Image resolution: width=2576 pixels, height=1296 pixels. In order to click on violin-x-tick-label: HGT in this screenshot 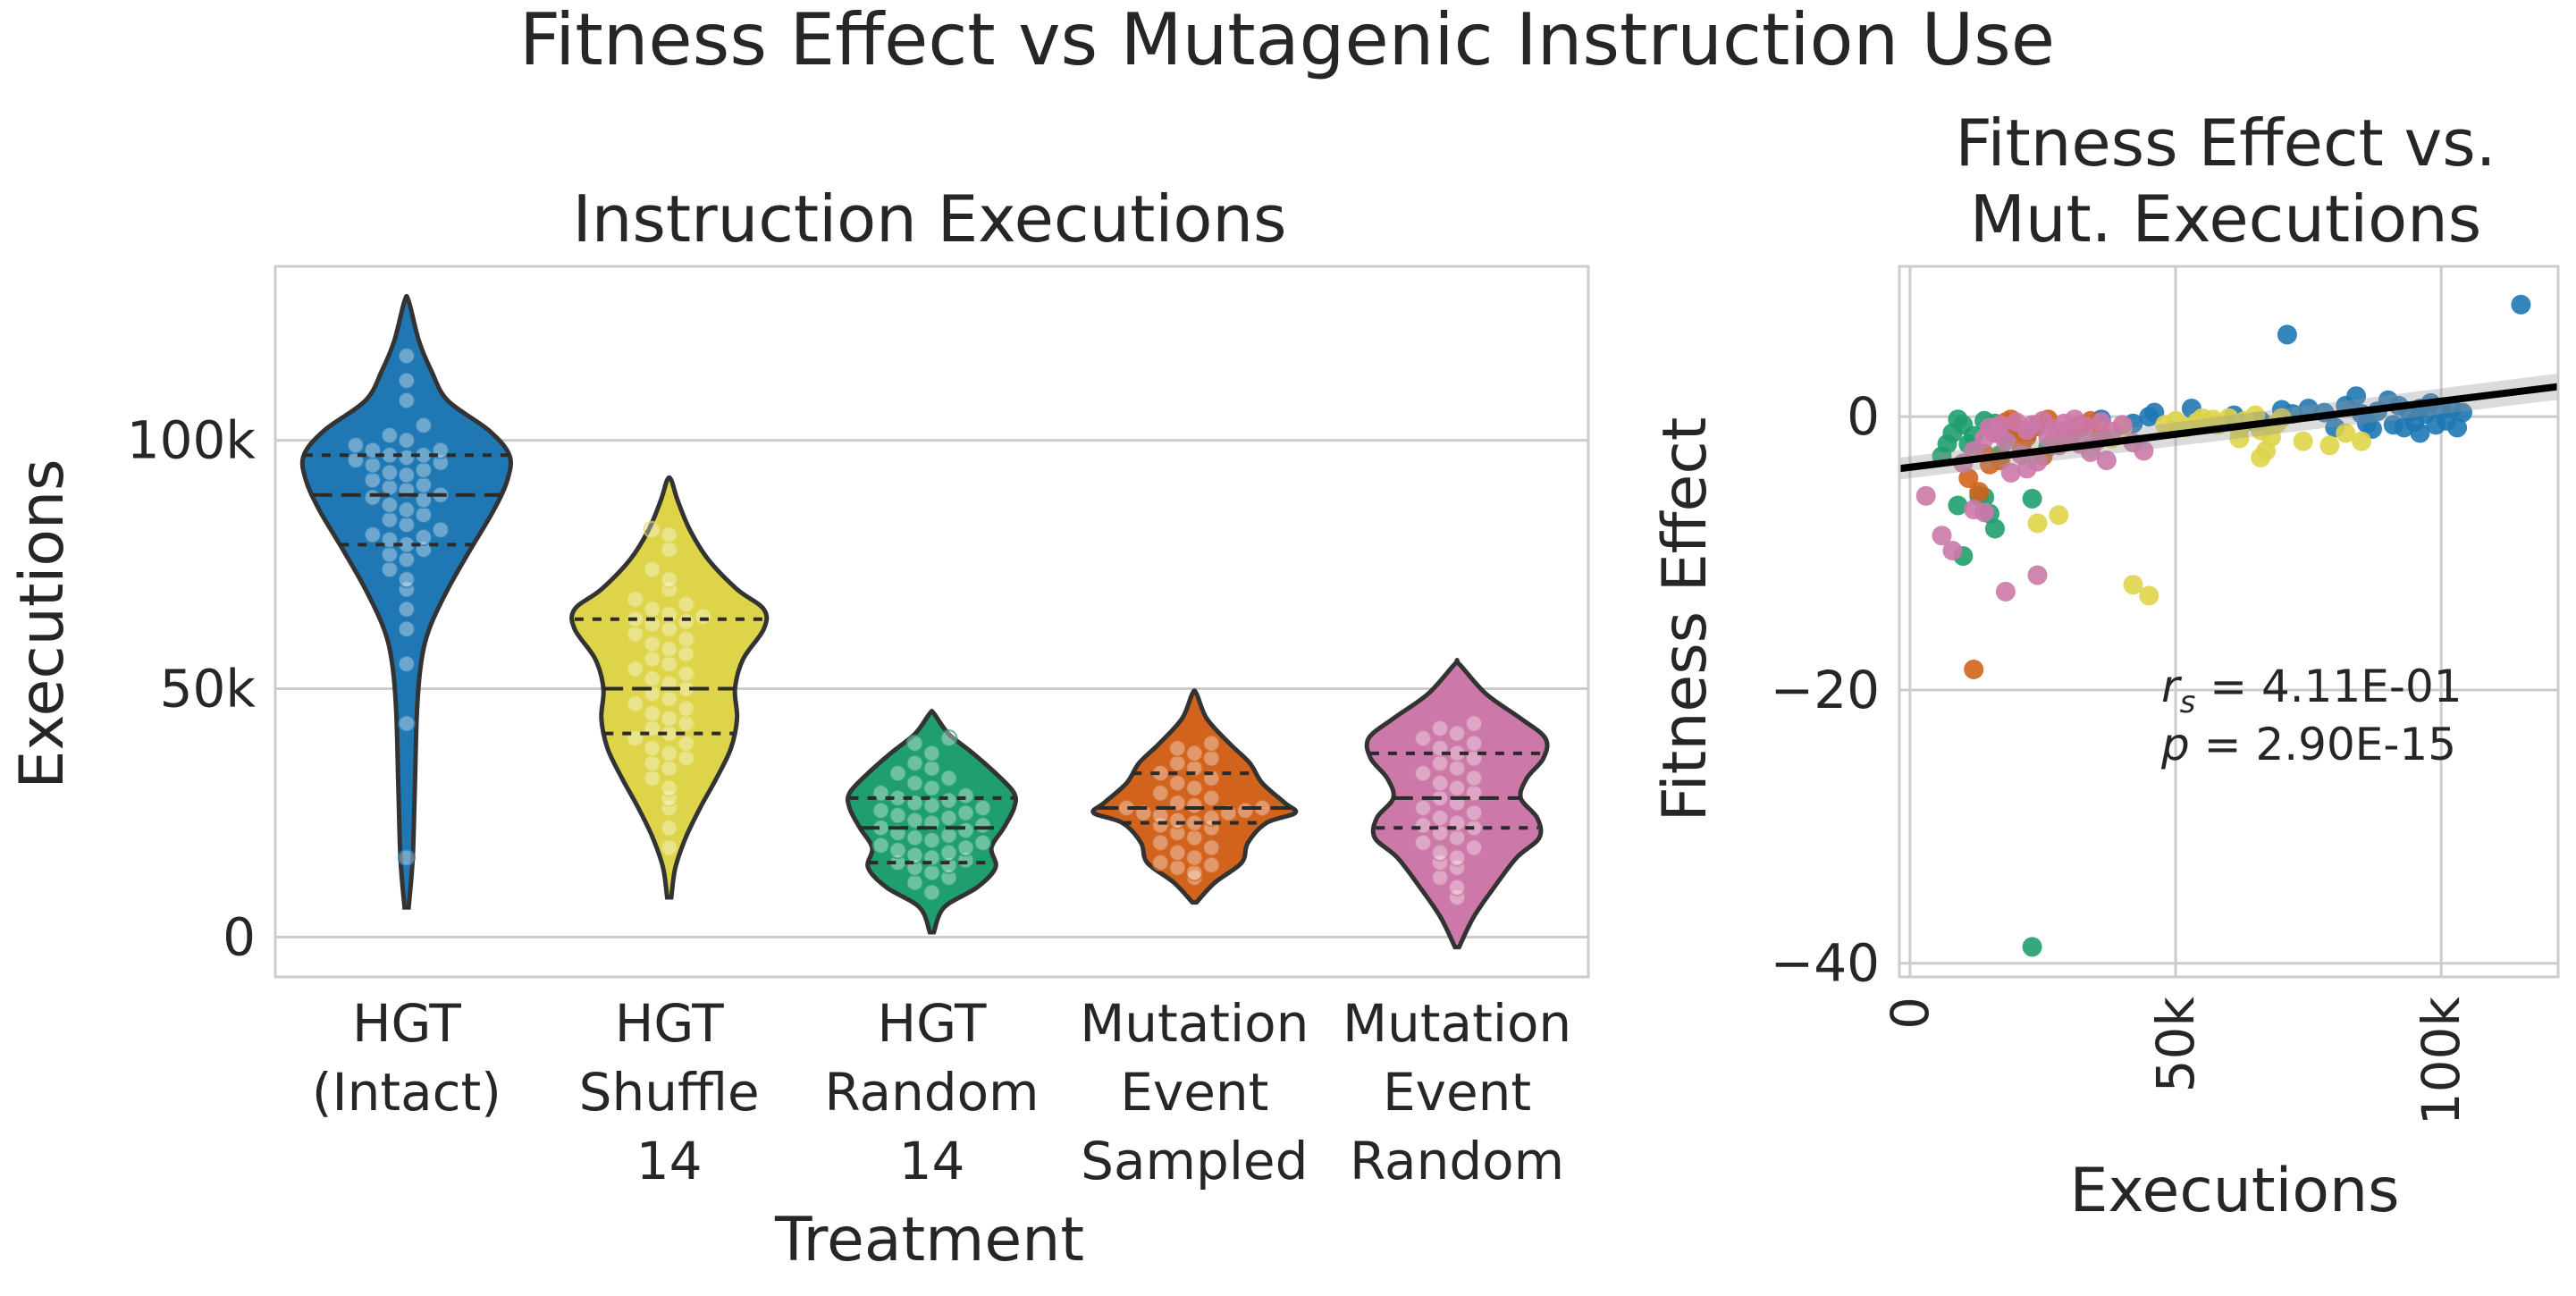, I will do `click(407, 1023)`.